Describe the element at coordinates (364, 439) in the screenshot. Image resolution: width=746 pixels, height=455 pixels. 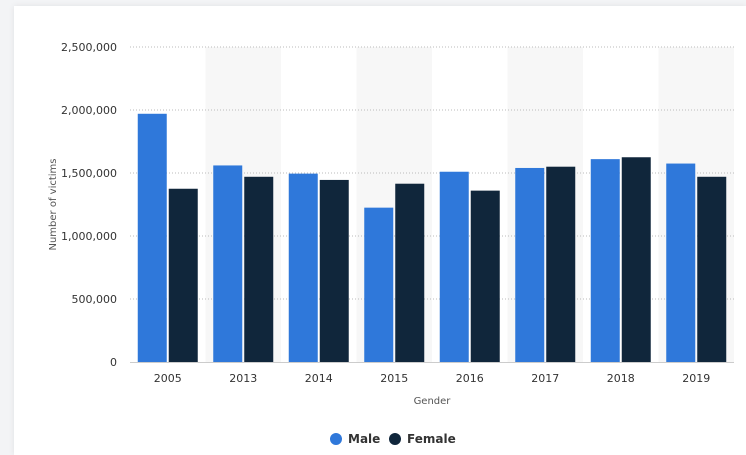
I see `legend-label: Male` at that location.